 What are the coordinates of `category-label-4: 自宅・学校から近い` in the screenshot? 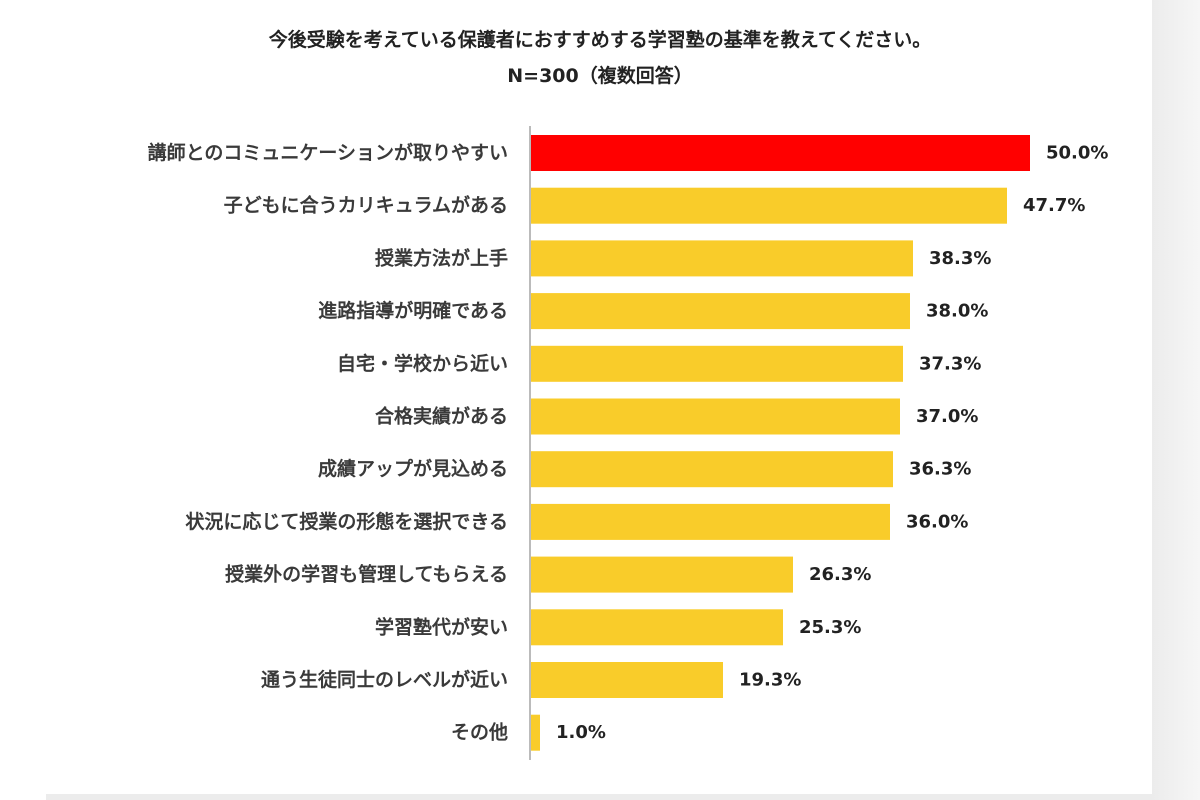 It's located at (422, 363).